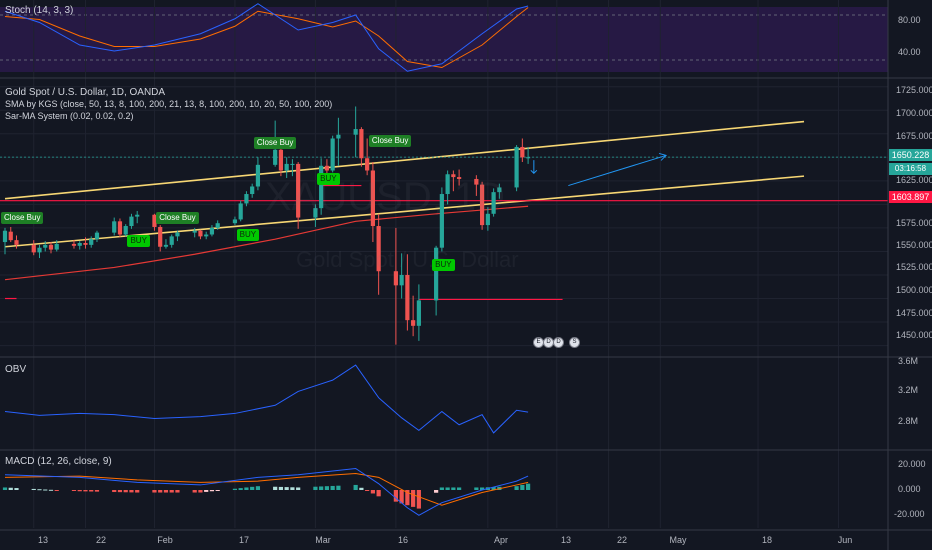 The width and height of the screenshot is (932, 550). I want to click on level-tag: 1603.897, so click(910, 197).